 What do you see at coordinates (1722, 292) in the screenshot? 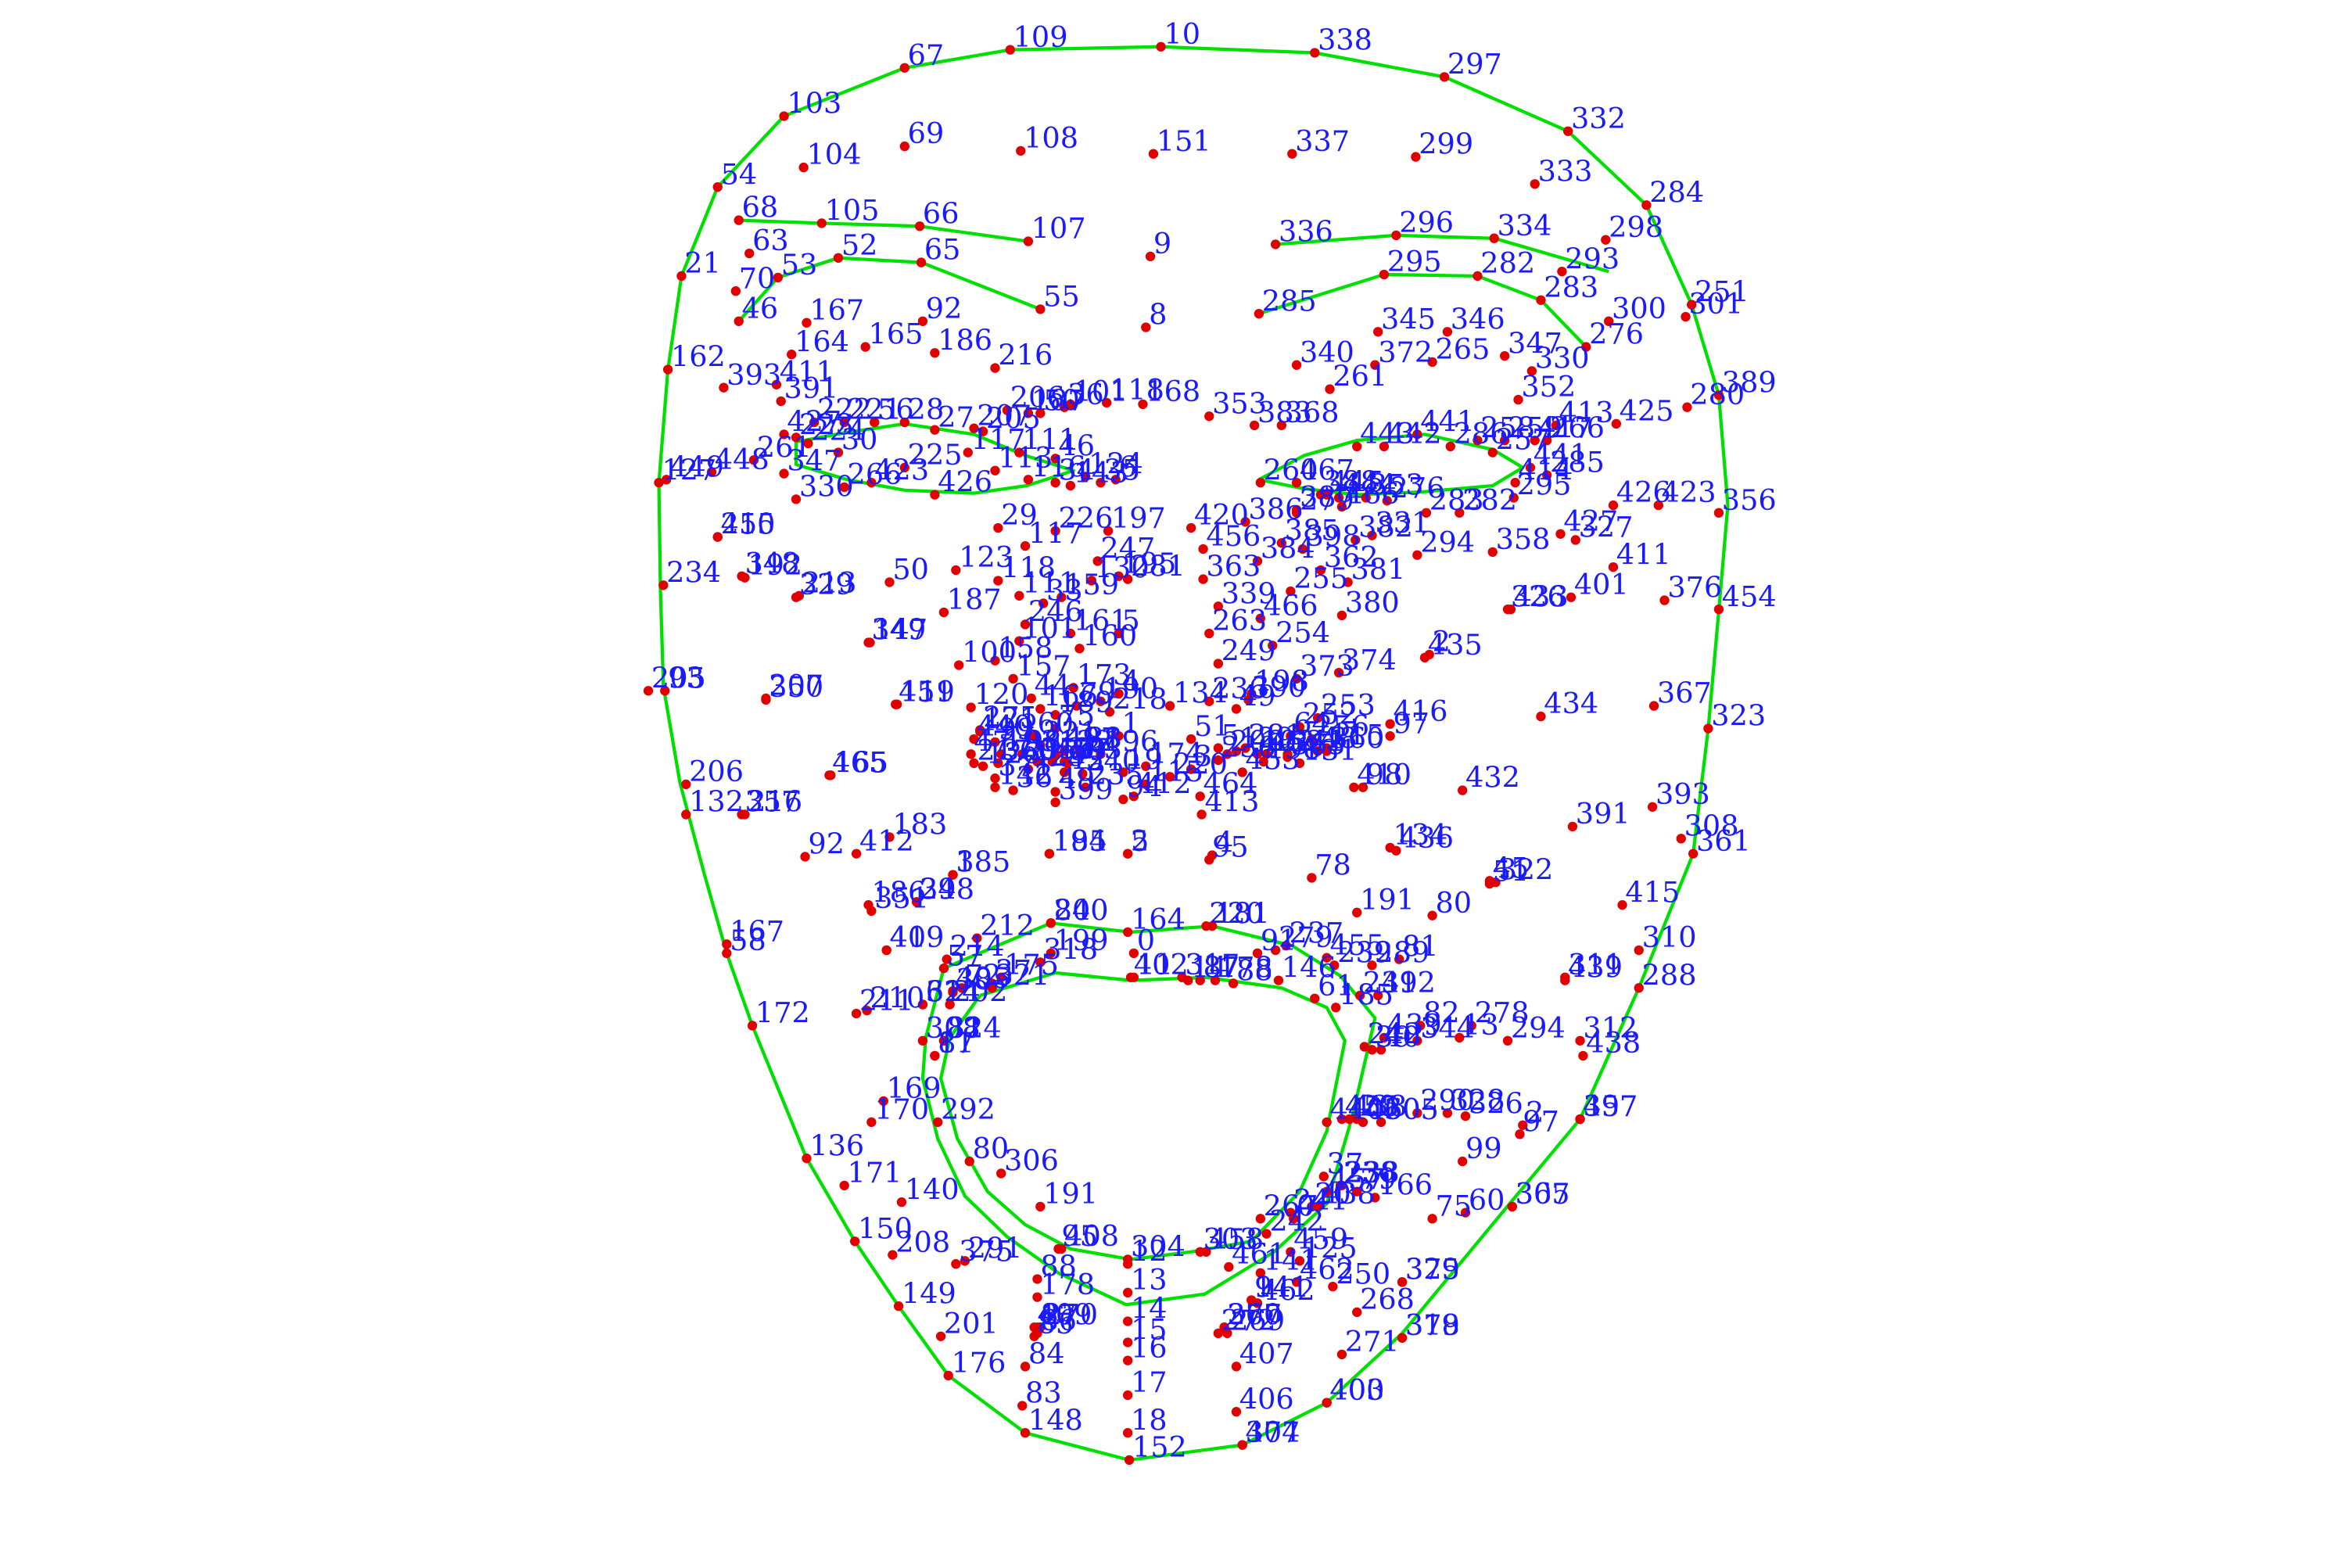
I see `landmark-label: 251` at bounding box center [1722, 292].